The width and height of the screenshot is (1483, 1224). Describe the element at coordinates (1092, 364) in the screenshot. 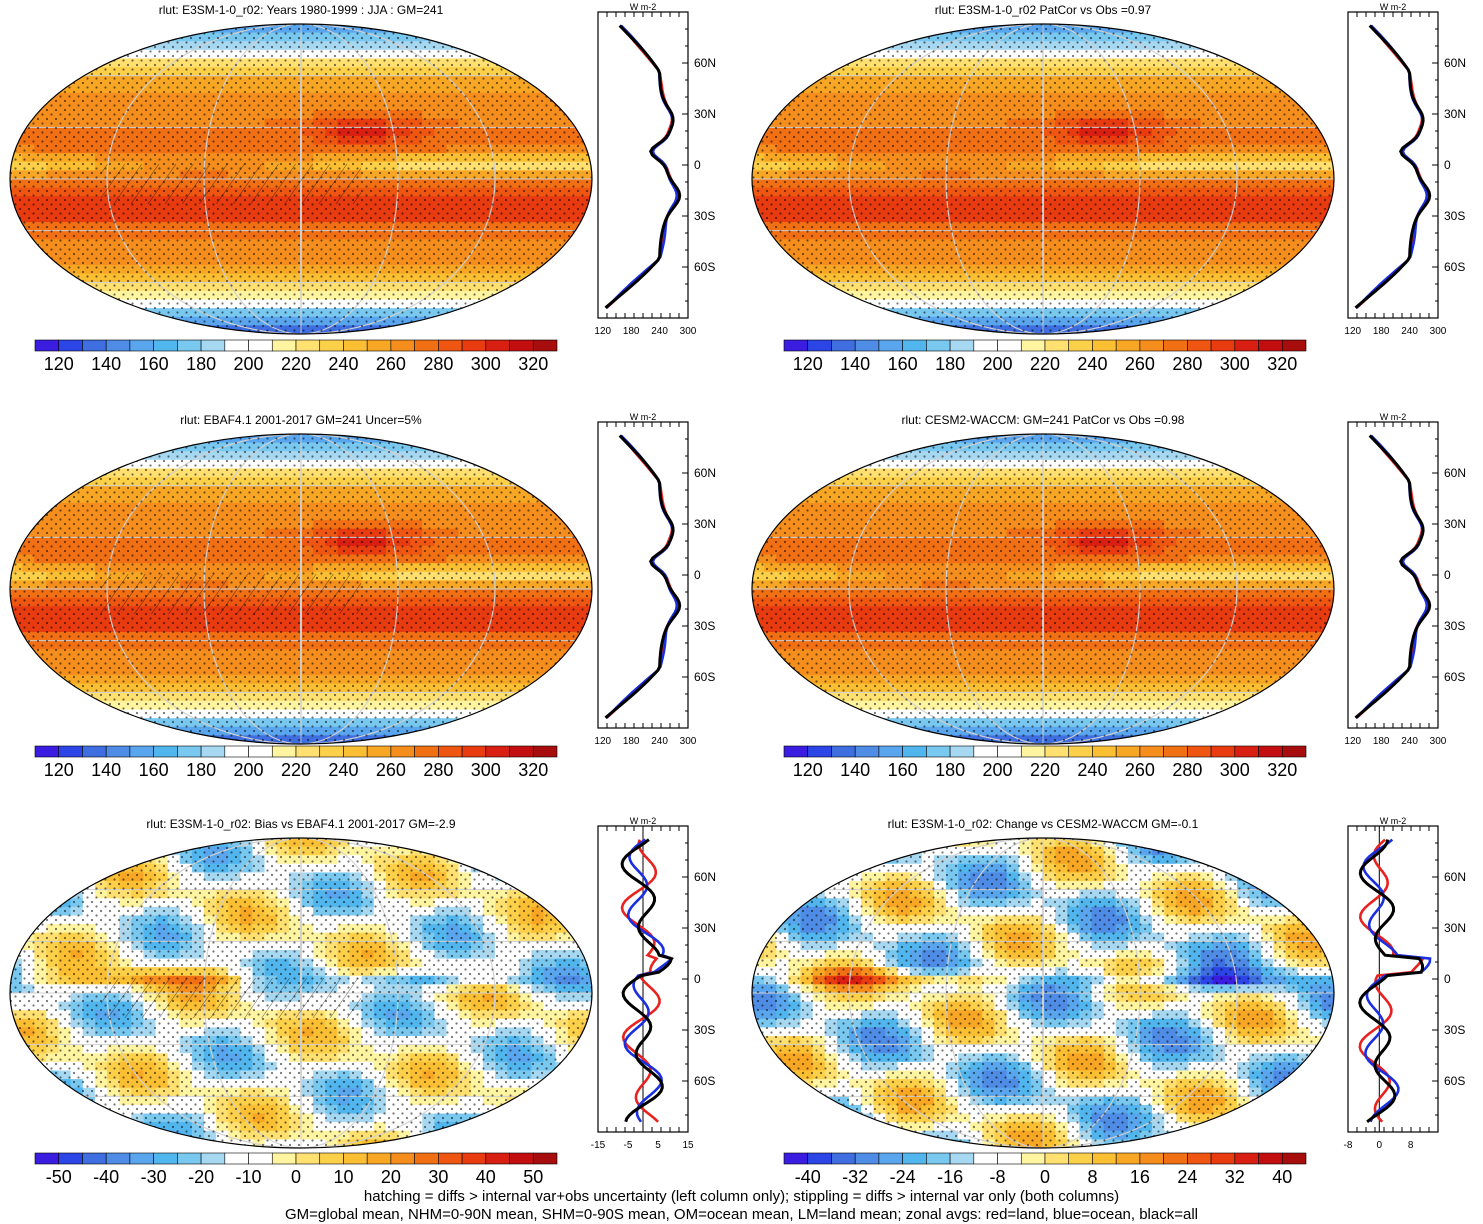

I see `colorbar-tick-label: 240` at that location.